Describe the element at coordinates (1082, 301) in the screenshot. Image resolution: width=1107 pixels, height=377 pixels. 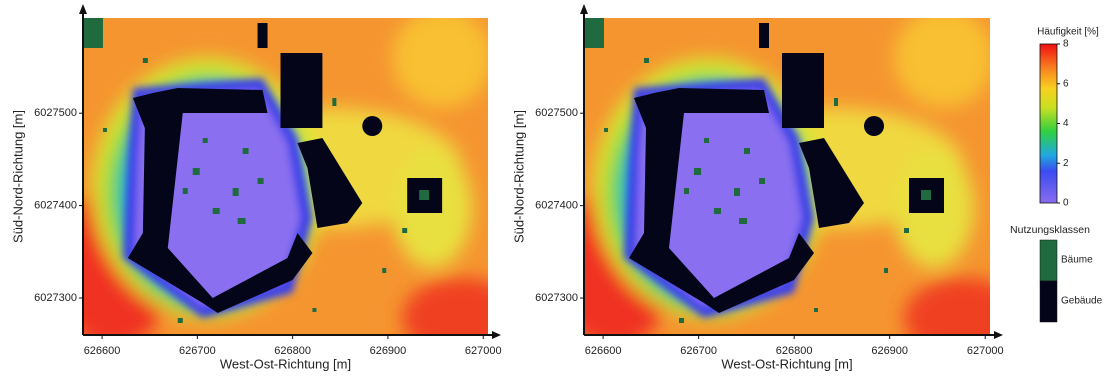
I see `legend-label: Gebäude` at that location.